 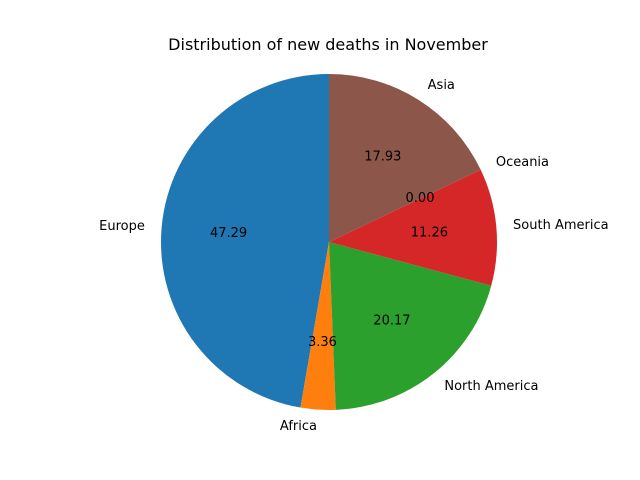 I want to click on pie-slice-south-america, so click(x=413, y=227).